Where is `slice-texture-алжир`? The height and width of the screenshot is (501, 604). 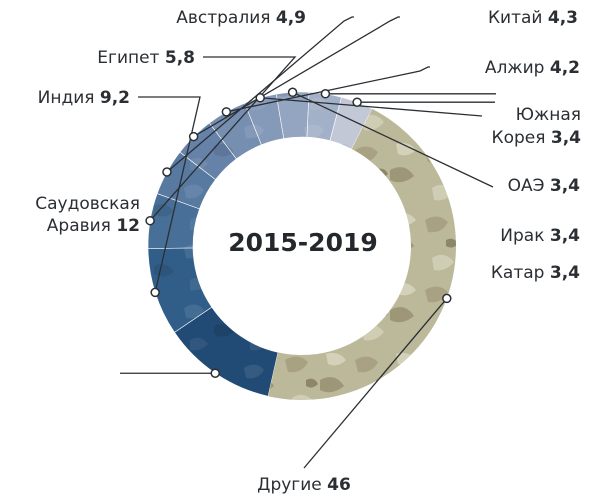
slice-texture-алжир is located at coordinates (235, 131).